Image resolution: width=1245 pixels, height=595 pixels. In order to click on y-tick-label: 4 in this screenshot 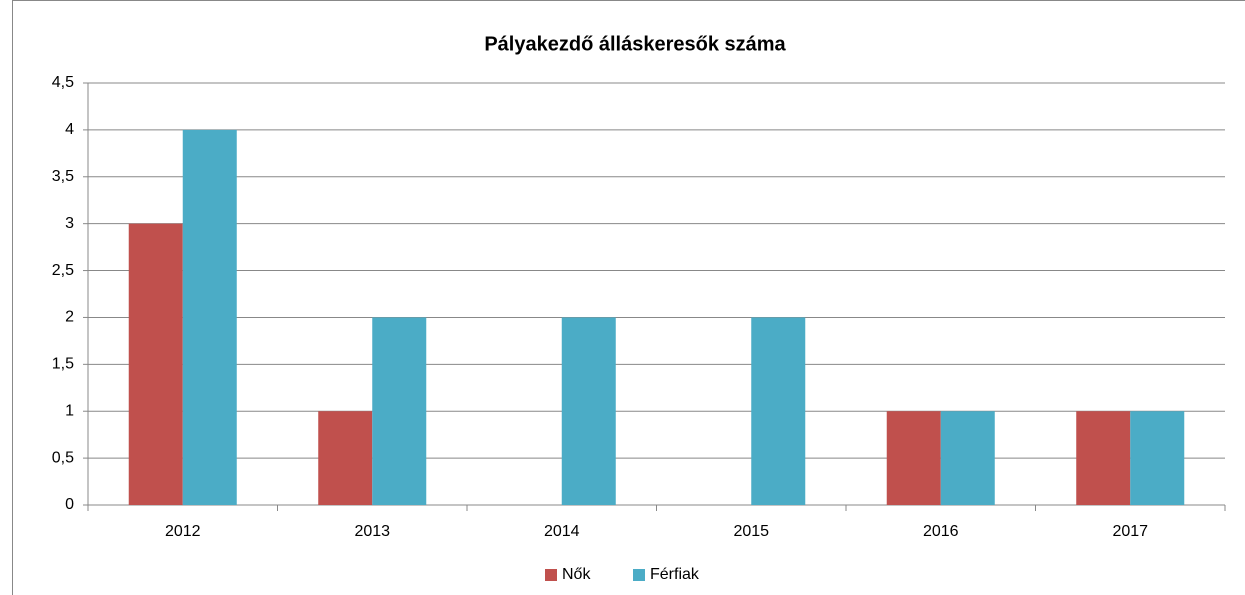, I will do `click(69, 129)`.